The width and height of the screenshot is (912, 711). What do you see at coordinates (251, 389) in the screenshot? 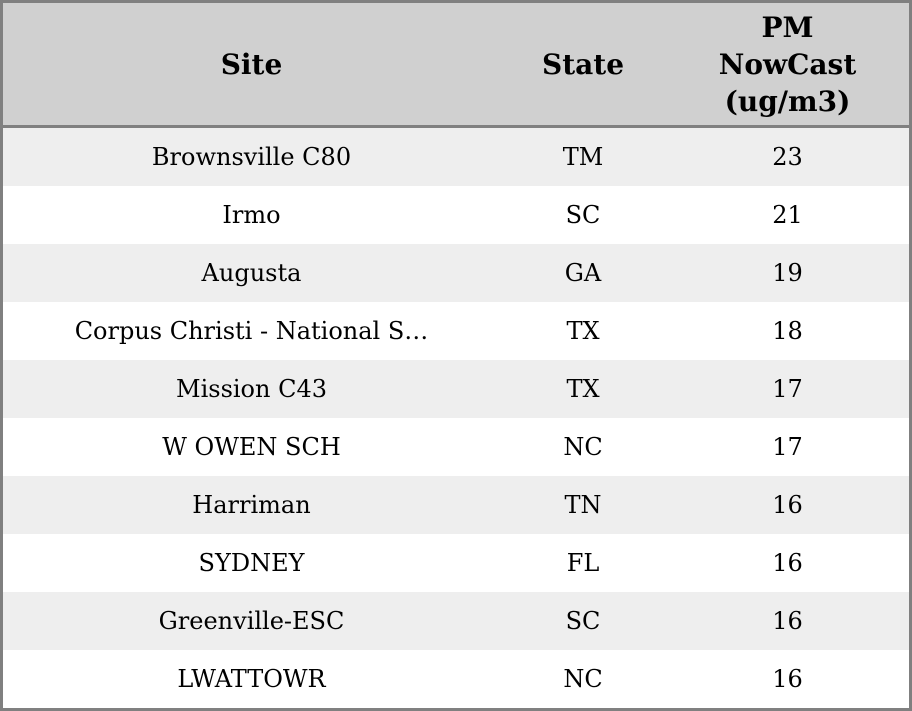
I see `site-cell: Mission C43` at bounding box center [251, 389].